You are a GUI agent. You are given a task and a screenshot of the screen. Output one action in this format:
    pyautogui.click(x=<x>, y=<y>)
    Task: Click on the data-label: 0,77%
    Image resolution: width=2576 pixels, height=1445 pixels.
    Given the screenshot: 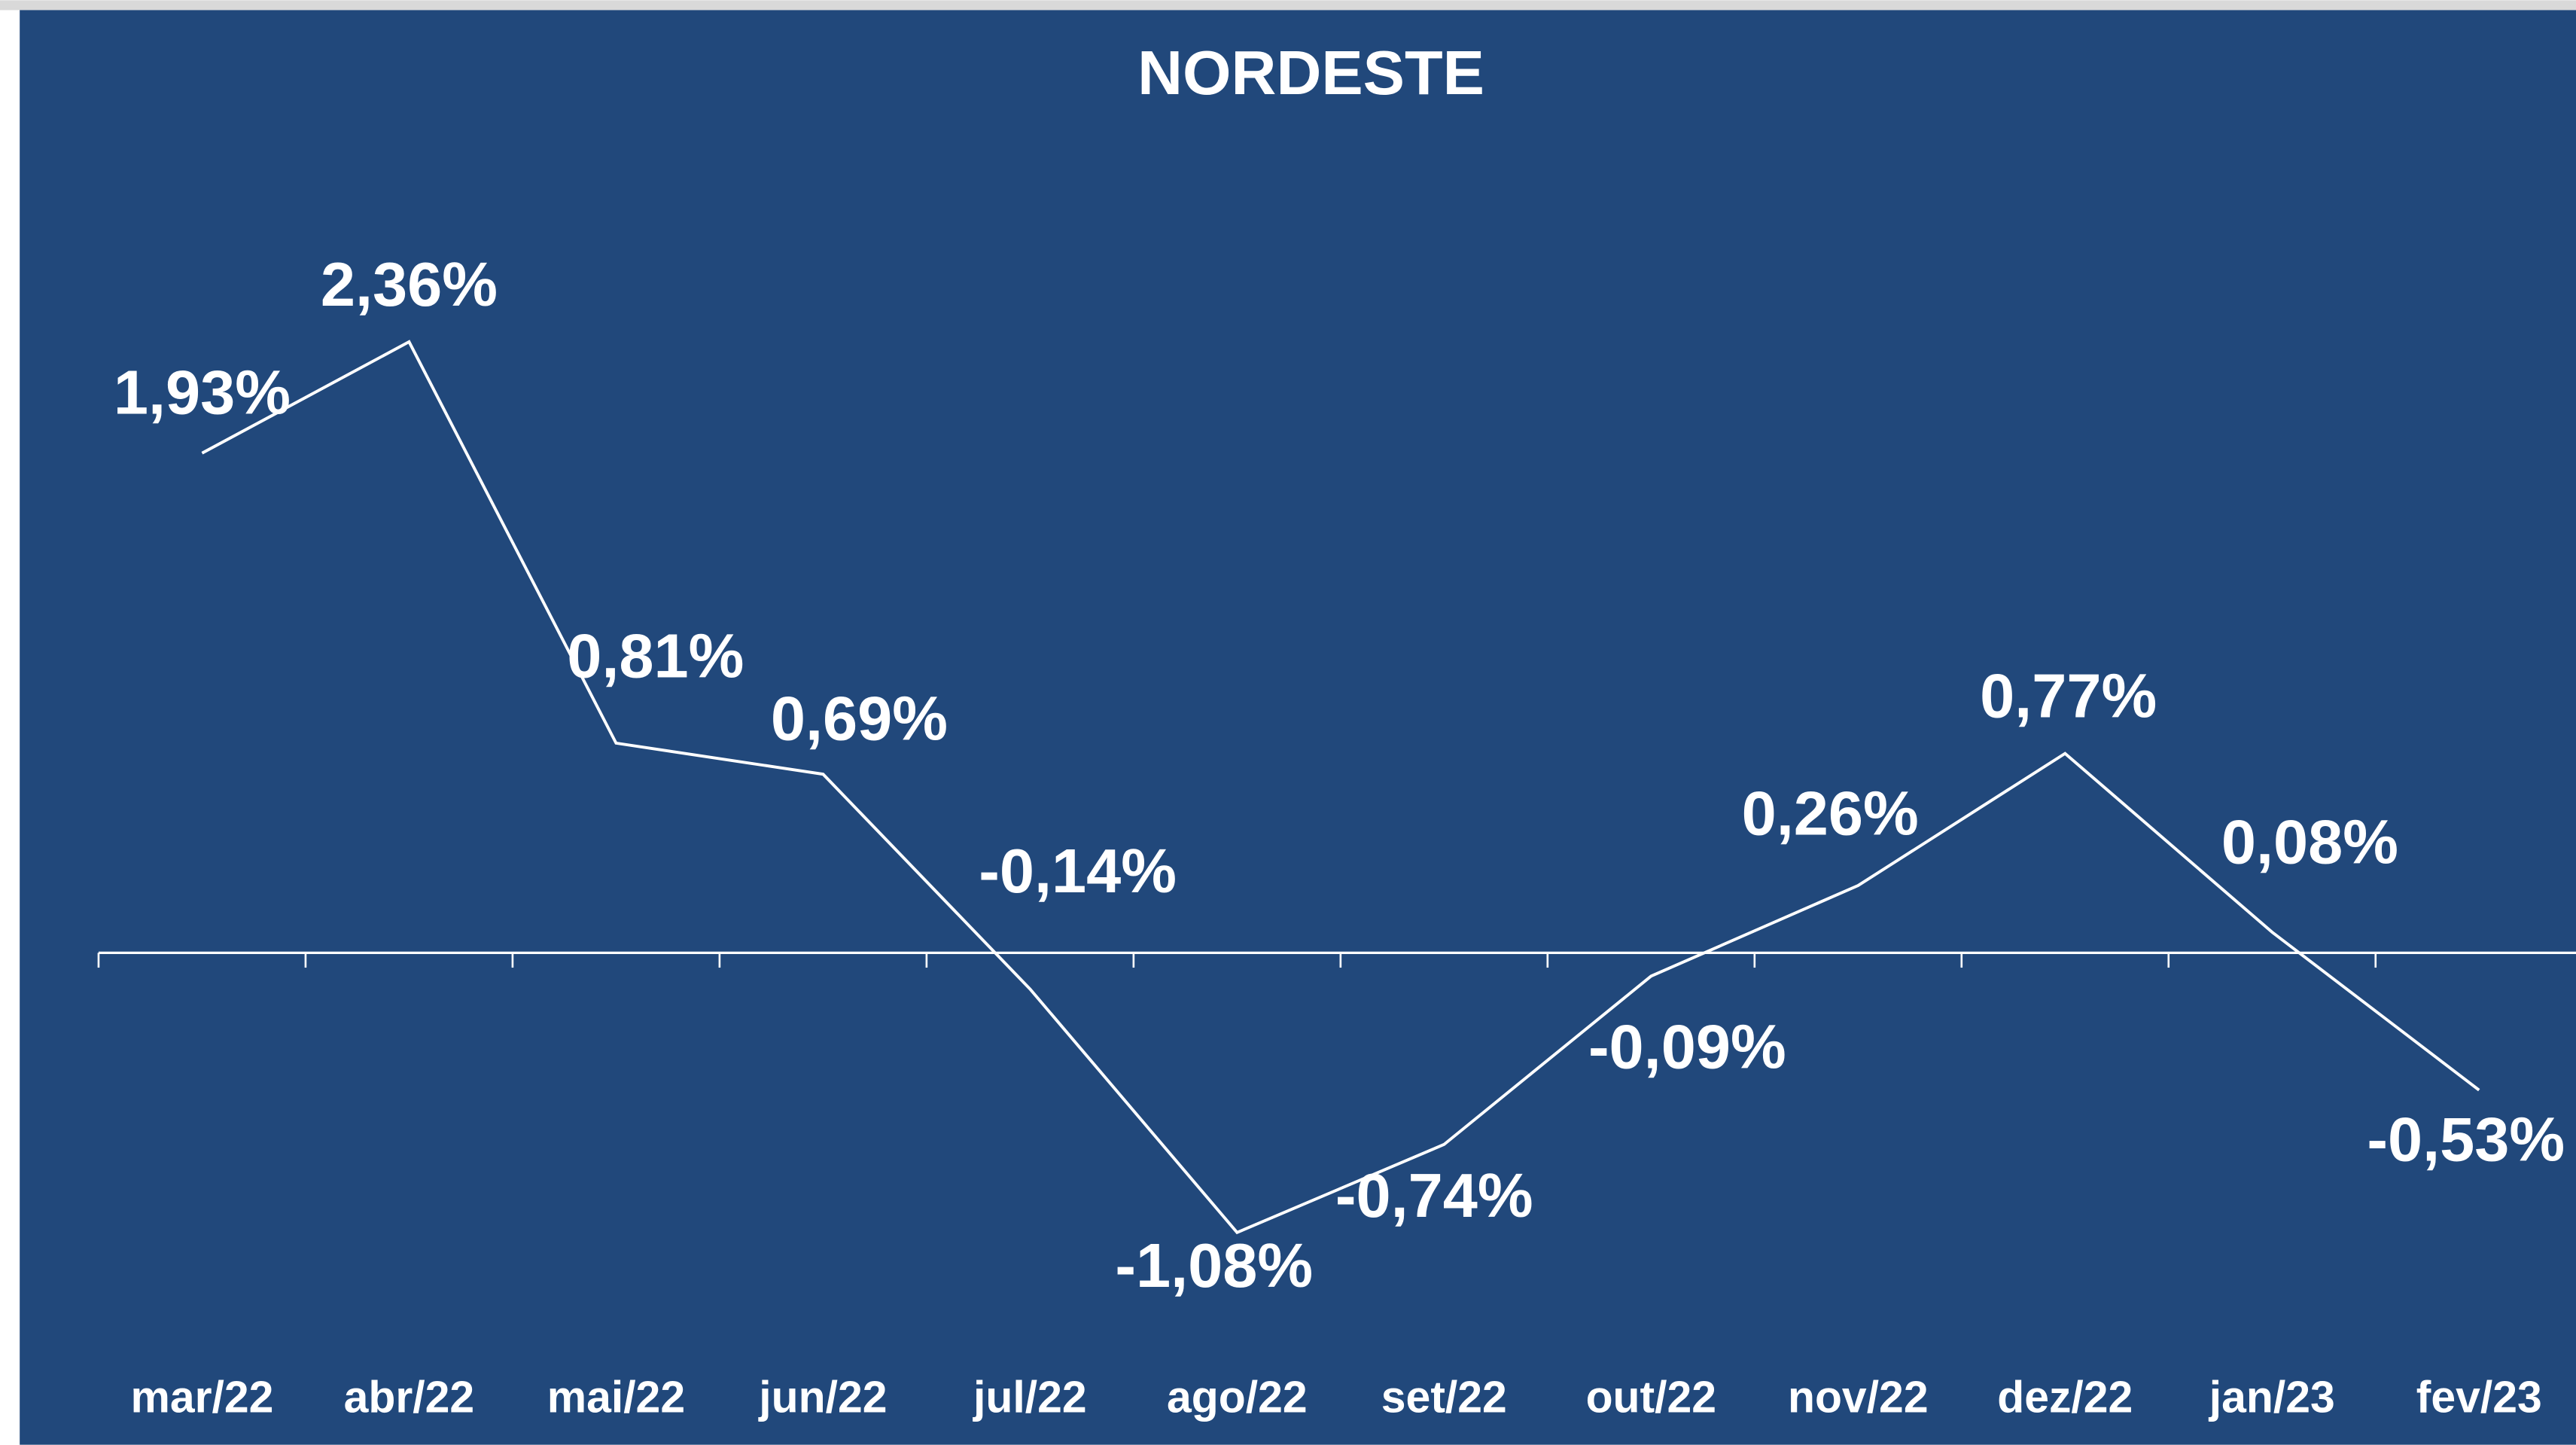 What is the action you would take?
    pyautogui.click(x=2069, y=696)
    